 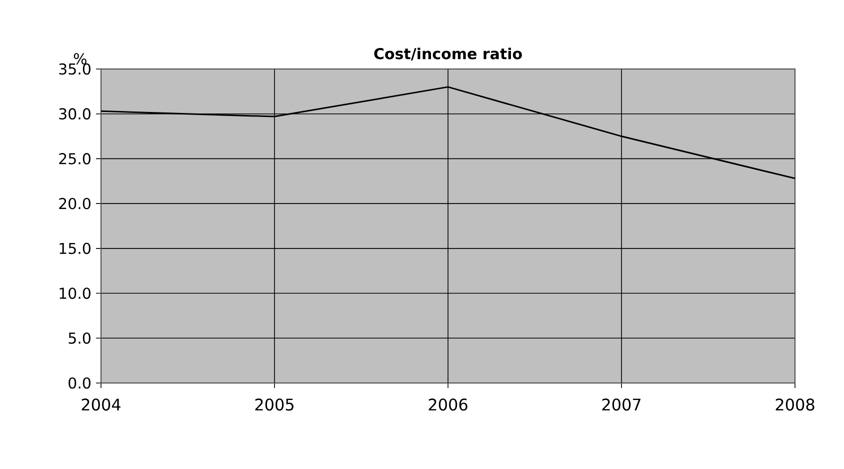 I want to click on x-tick-label: 2008, so click(x=795, y=404).